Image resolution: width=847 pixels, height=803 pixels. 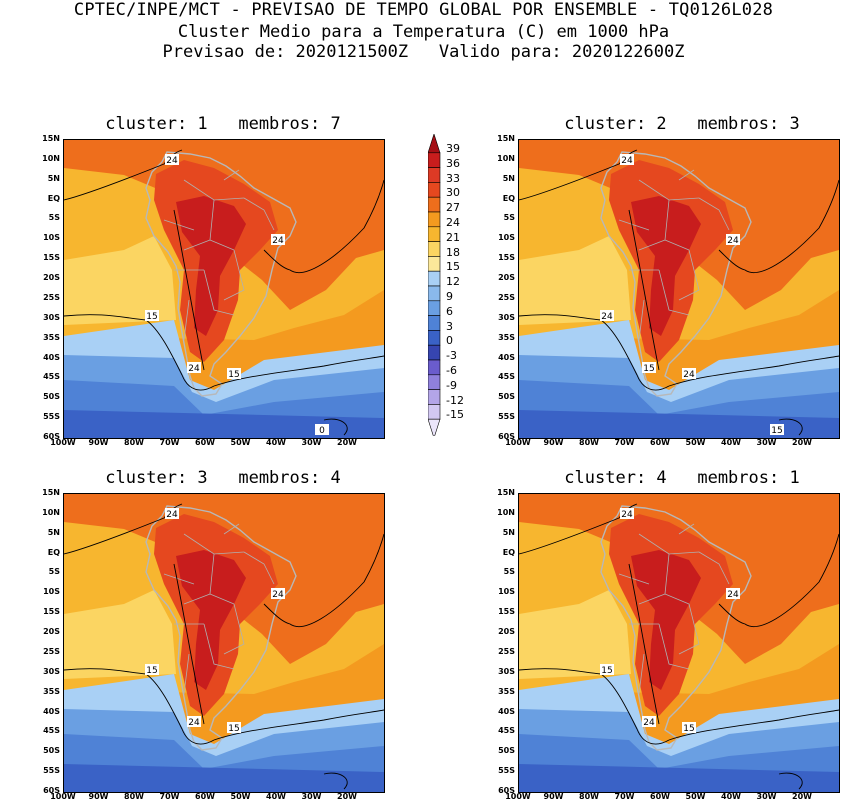 What do you see at coordinates (63, 442) in the screenshot?
I see `lon-tick-label: 100W` at bounding box center [63, 442].